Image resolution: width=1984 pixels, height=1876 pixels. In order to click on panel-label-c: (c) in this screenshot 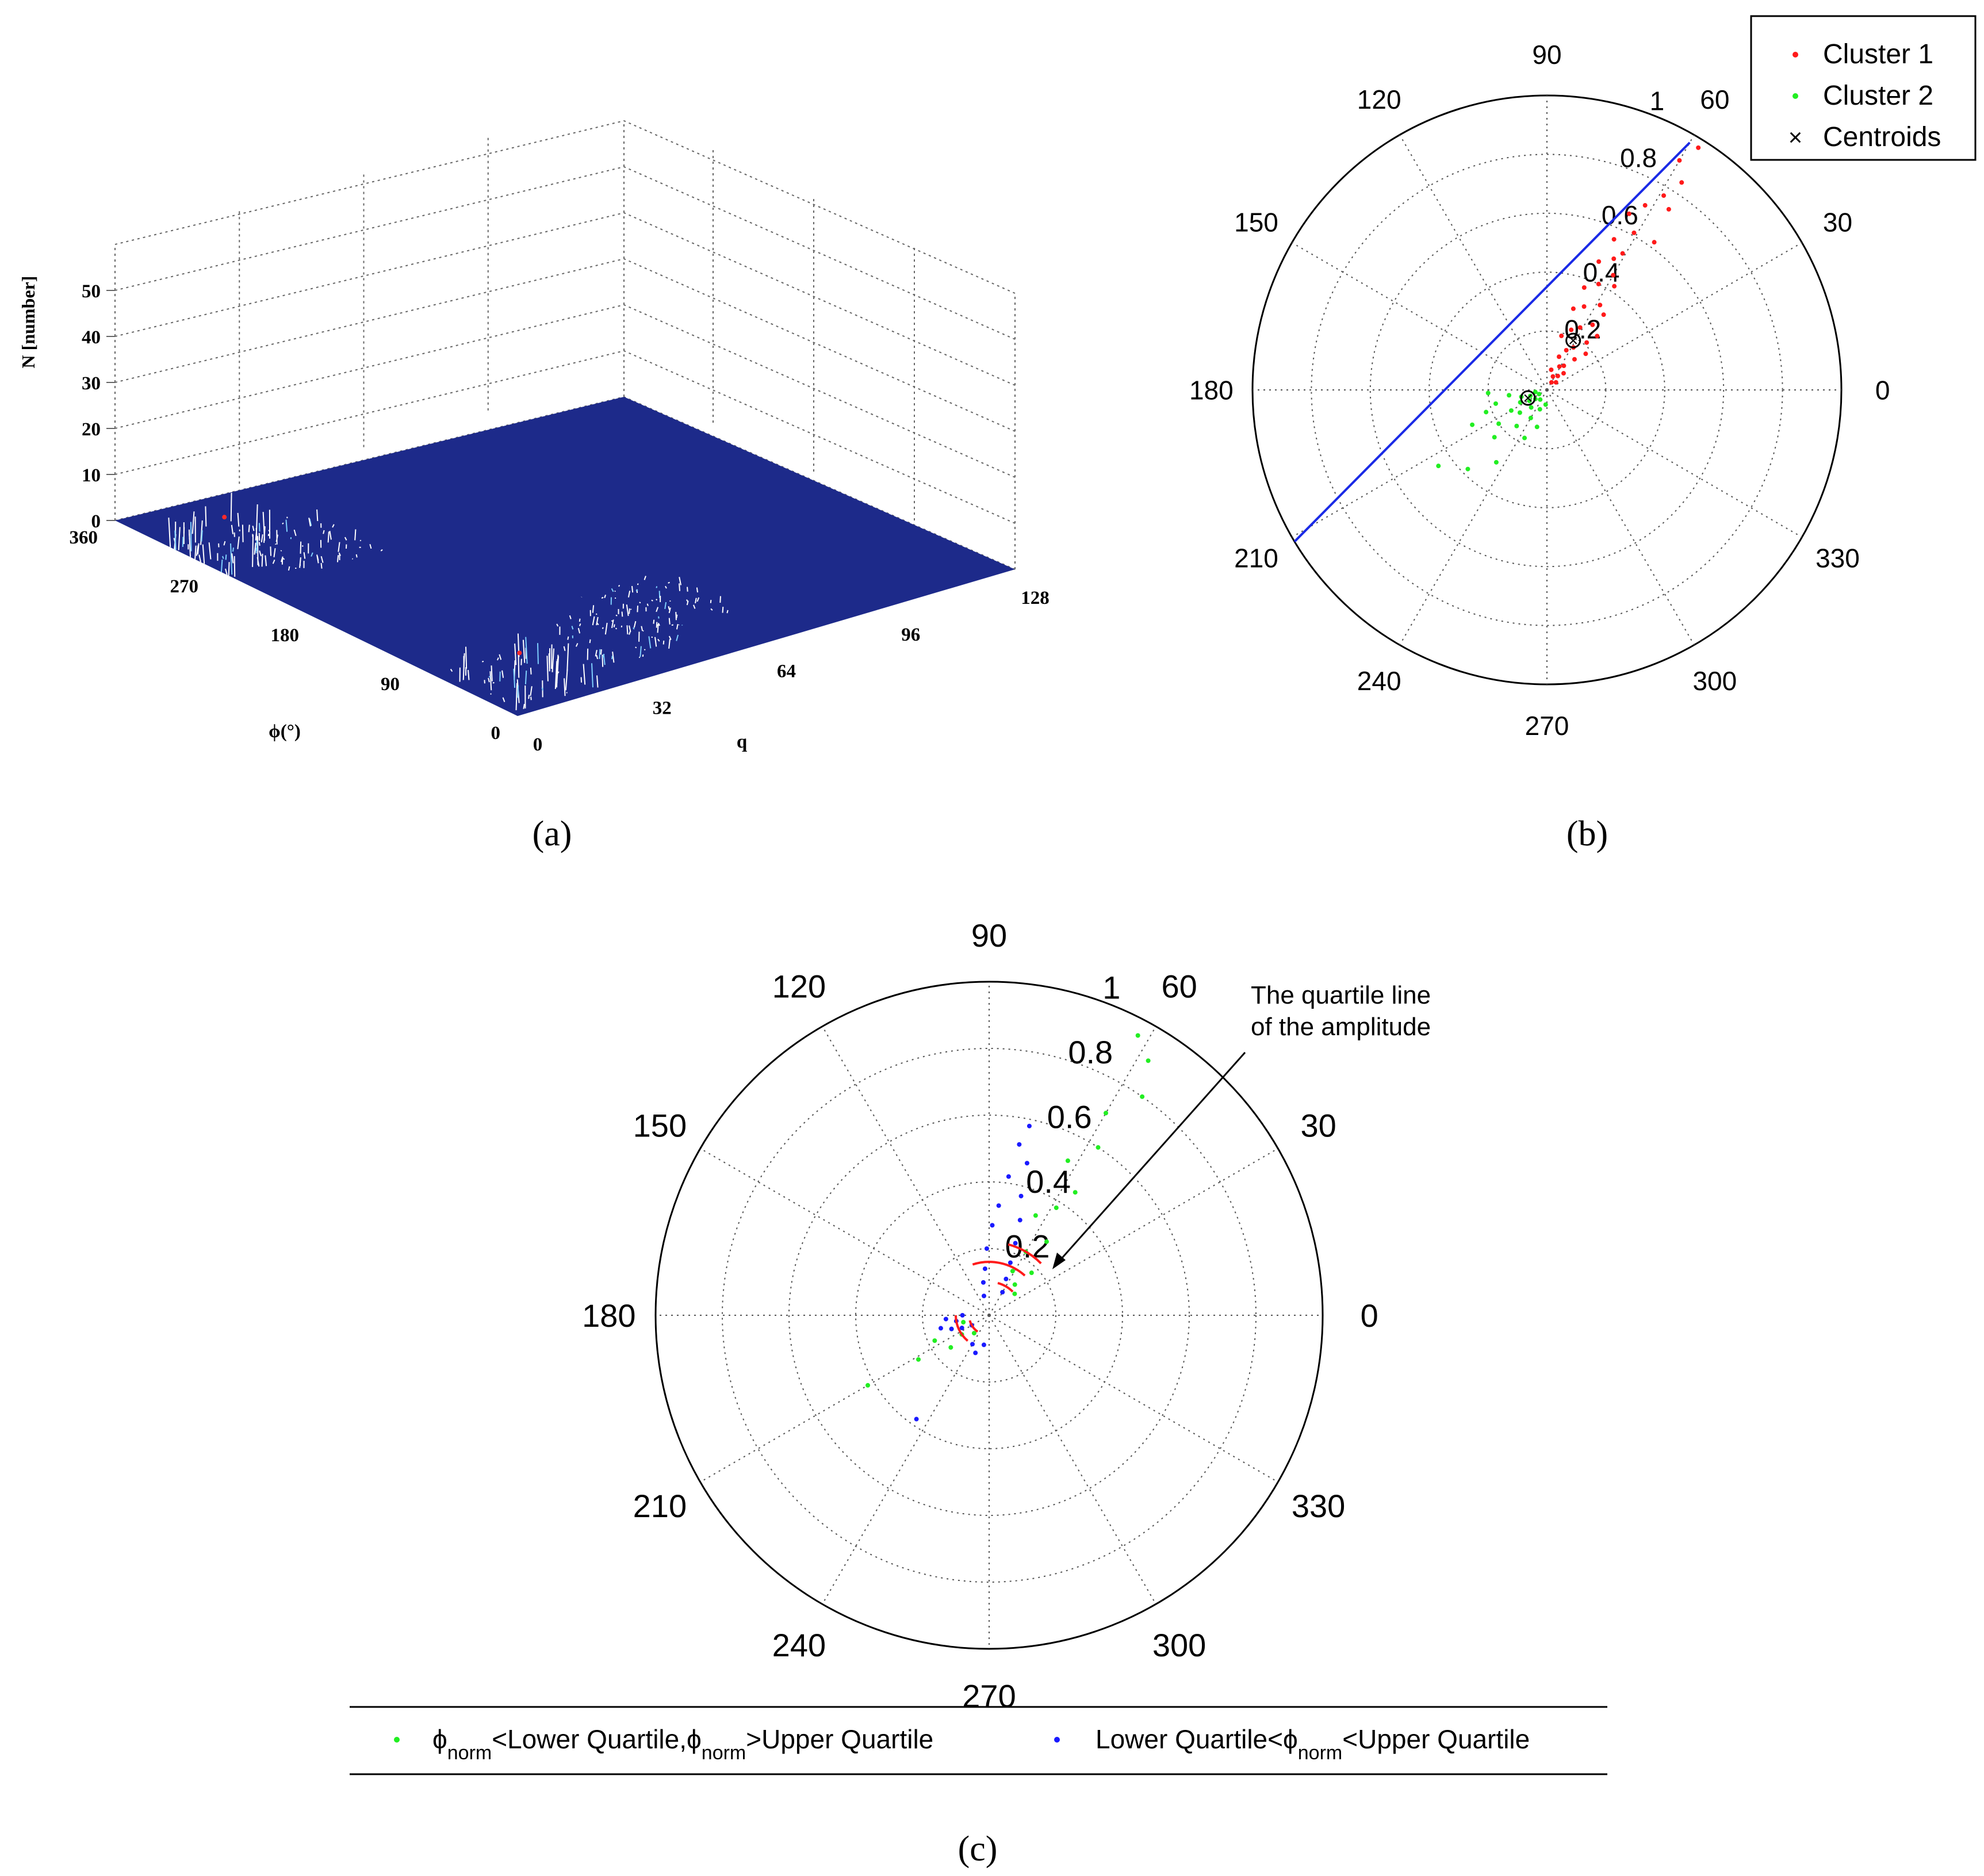, I will do `click(978, 1849)`.